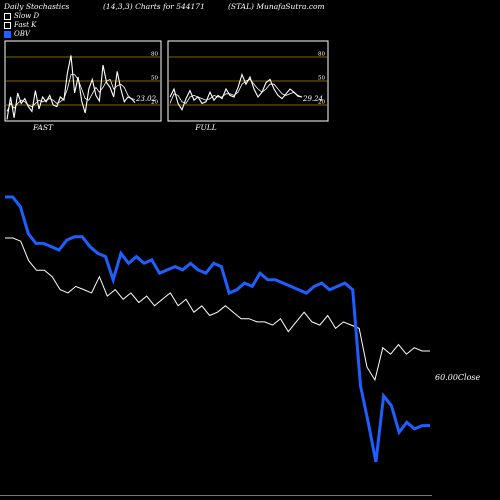  Describe the element at coordinates (25, 25) in the screenshot. I see `legend-label: Fast K` at that location.